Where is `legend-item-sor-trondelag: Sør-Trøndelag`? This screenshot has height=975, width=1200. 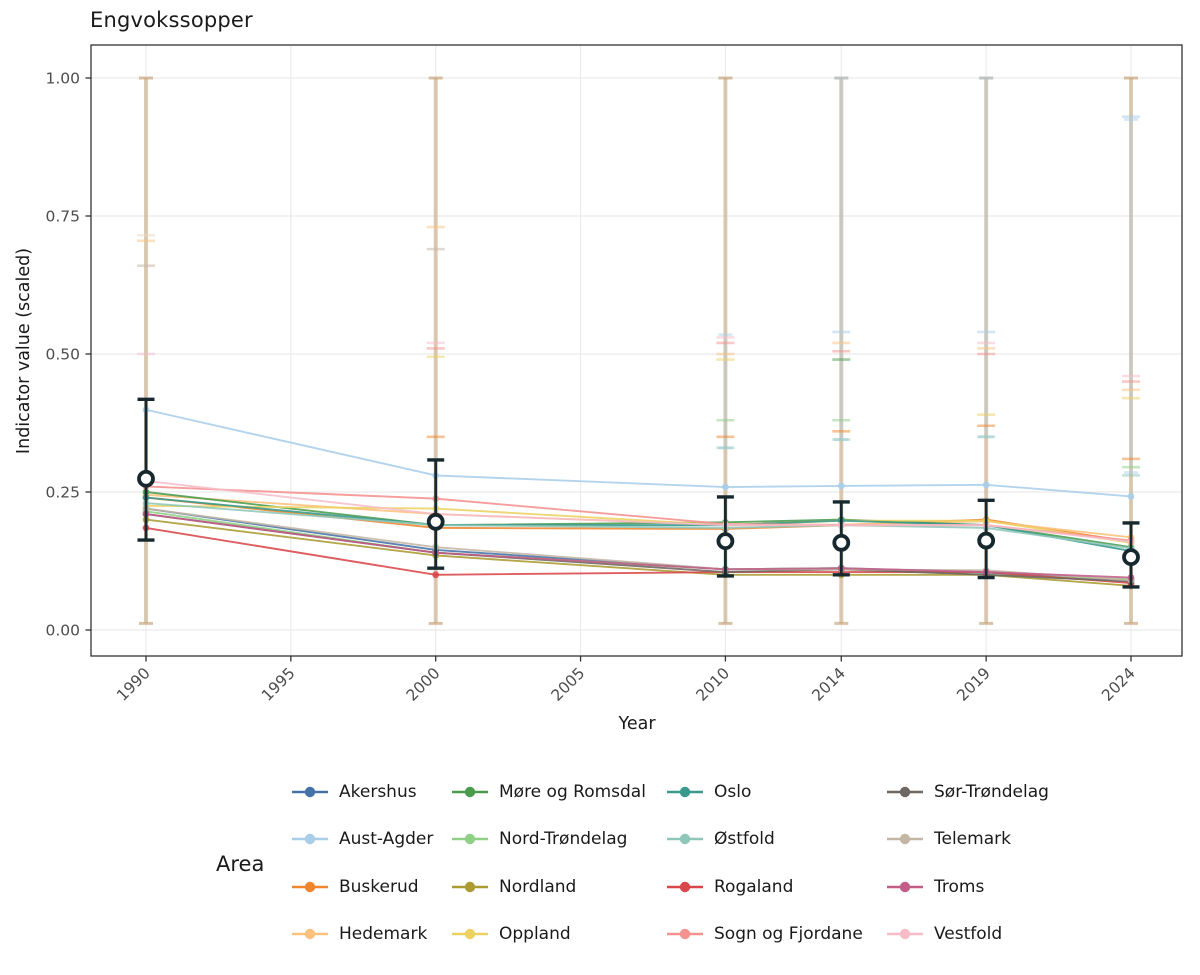 legend-item-sor-trondelag: Sør-Trøndelag is located at coordinates (967, 792).